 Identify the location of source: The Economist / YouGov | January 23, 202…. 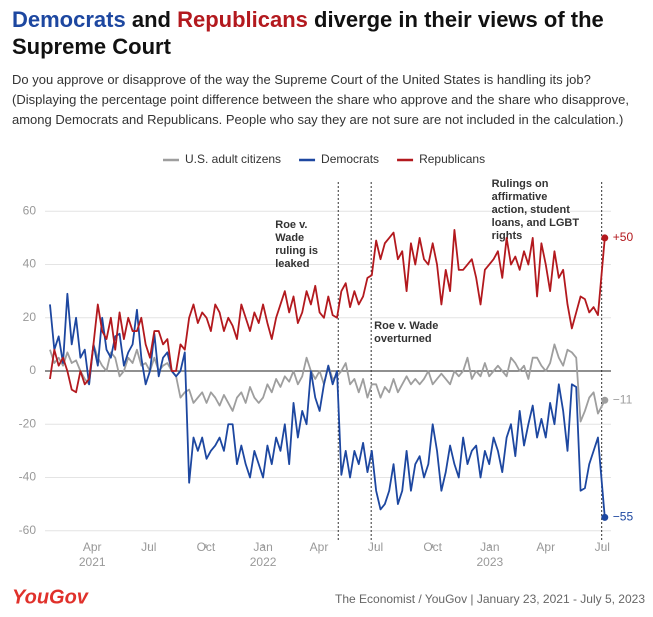
(490, 599).